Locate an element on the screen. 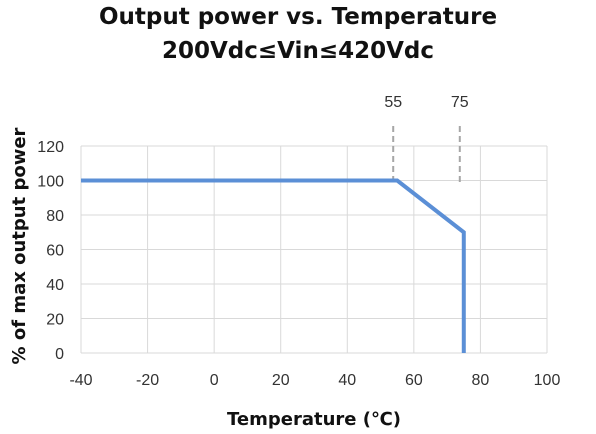  chart-subtitle: 200Vdc≤Vin≤420Vdc is located at coordinates (297, 51).